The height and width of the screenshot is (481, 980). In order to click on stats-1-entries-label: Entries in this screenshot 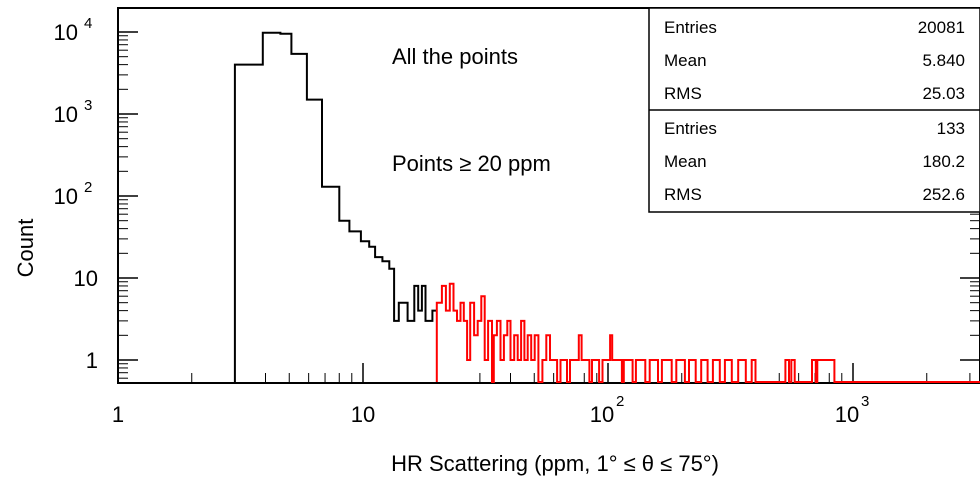, I will do `click(690, 27)`.